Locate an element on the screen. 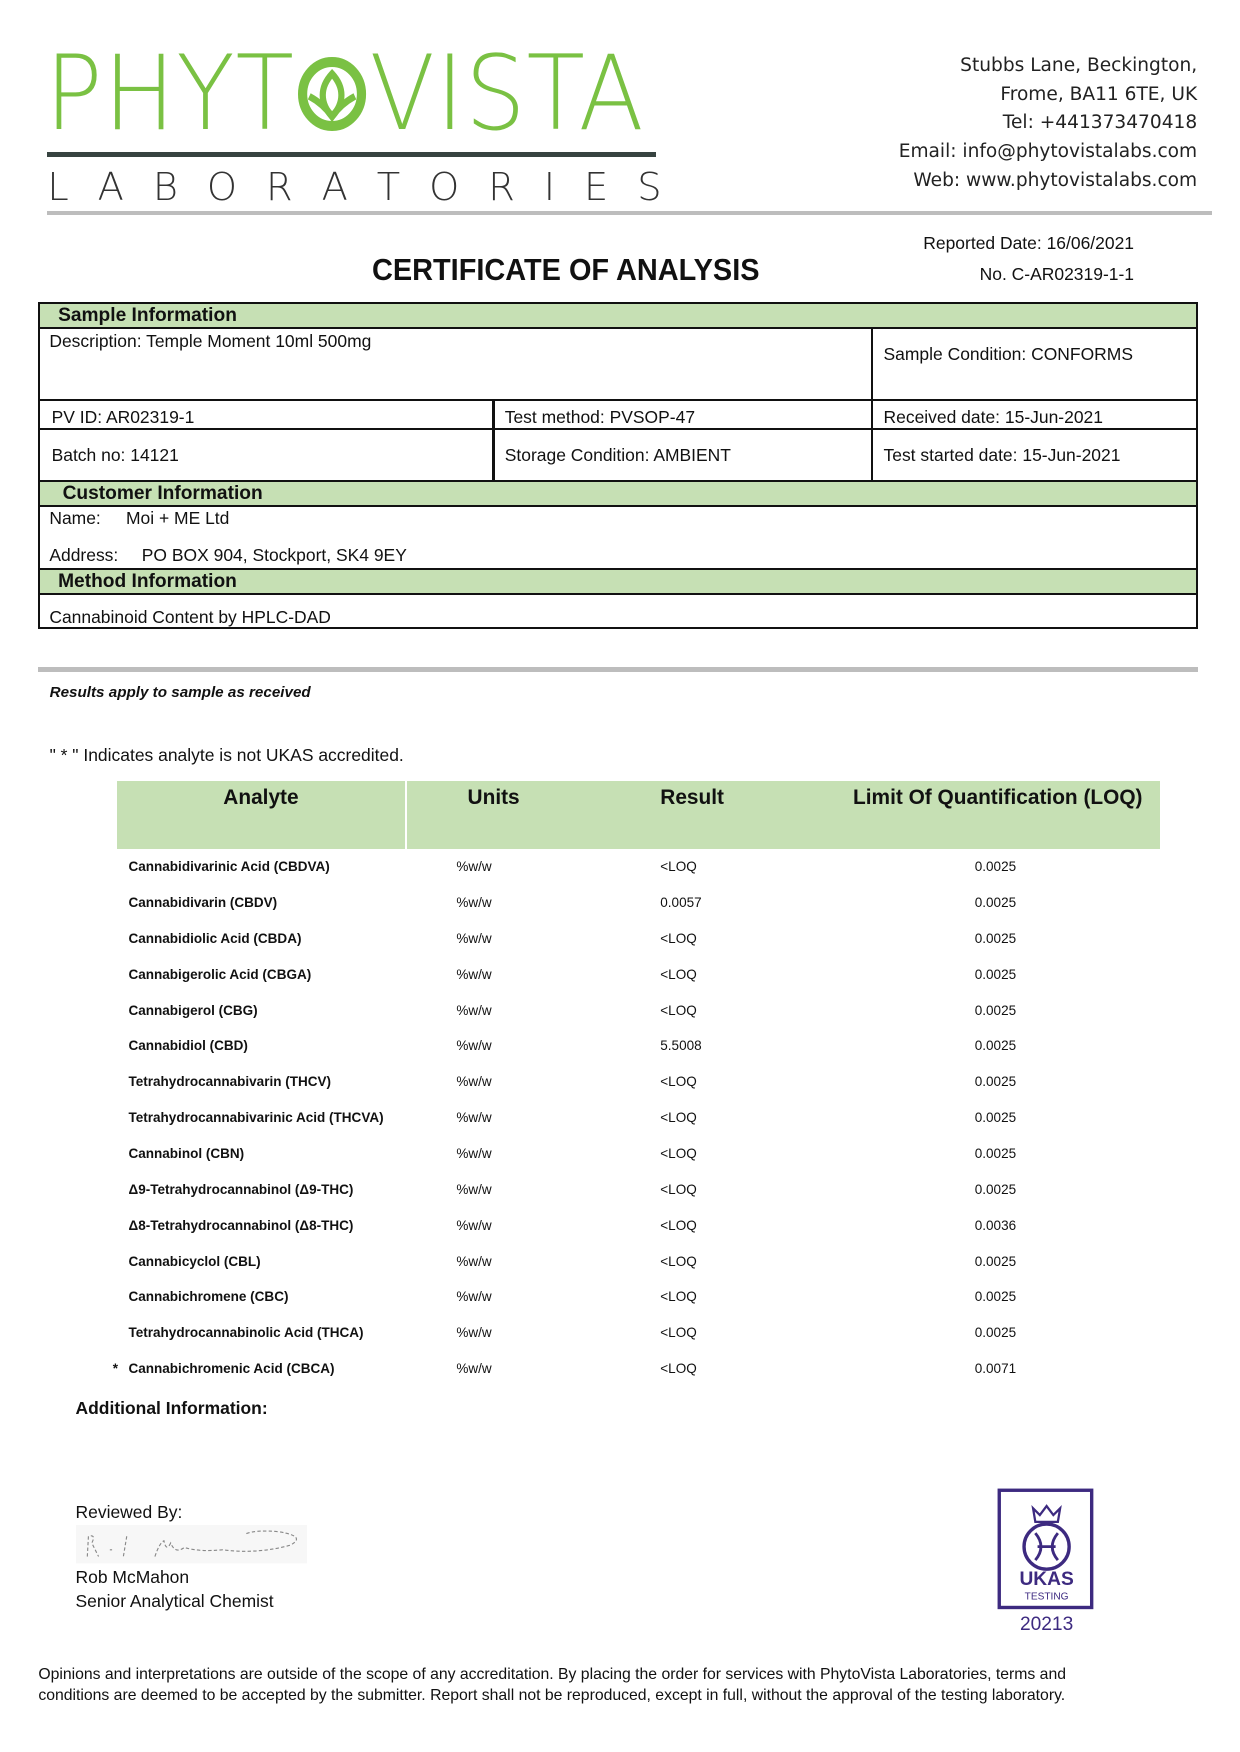 The width and height of the screenshot is (1240, 1752). method-text: Cannabinoid Content by HPLC-DAD is located at coordinates (190, 617).